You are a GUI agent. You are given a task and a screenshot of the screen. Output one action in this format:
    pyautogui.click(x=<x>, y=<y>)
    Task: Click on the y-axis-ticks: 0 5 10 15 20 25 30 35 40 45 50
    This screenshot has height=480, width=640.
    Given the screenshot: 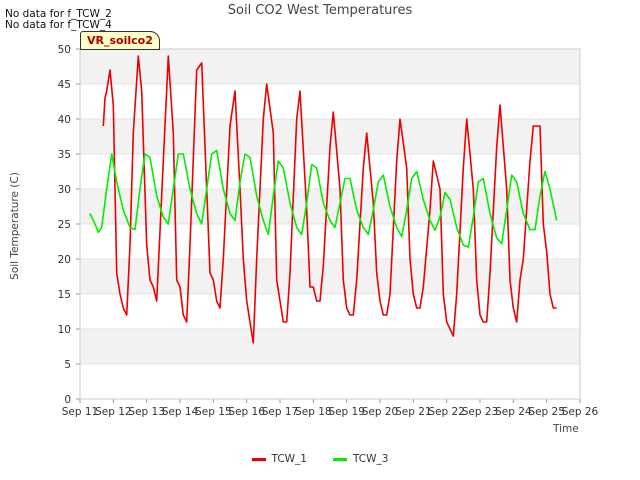 What is the action you would take?
    pyautogui.click(x=69, y=225)
    